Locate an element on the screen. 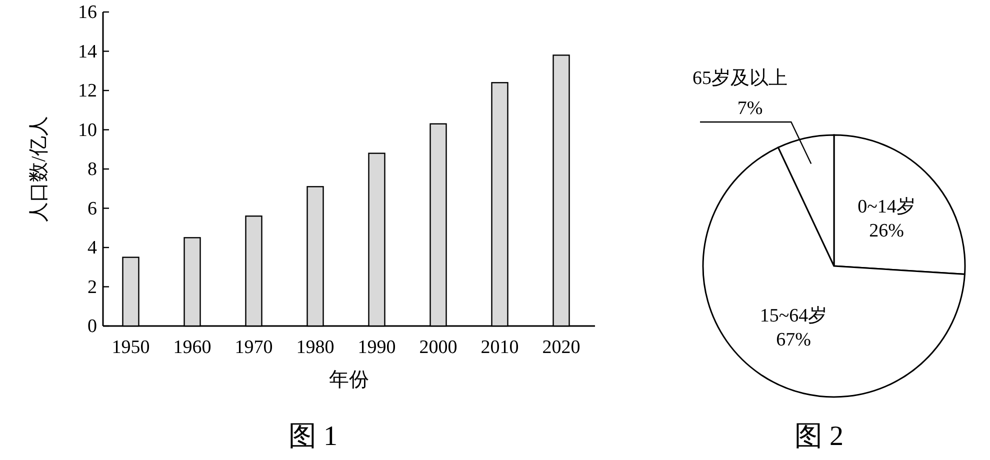 This screenshot has height=460, width=990. x-axis-title: 年份 is located at coordinates (349, 380).